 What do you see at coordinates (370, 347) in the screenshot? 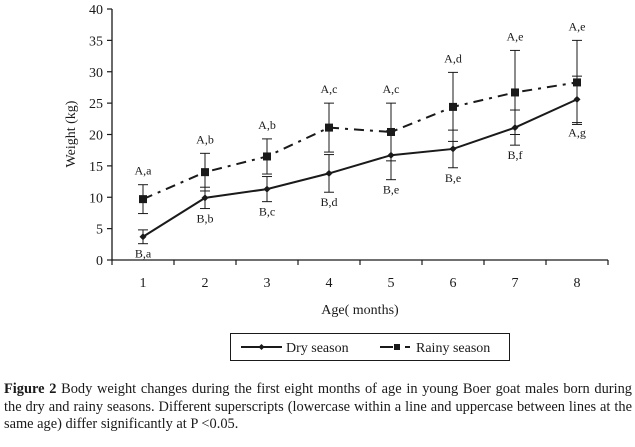
I see `legend: Dry season Rainy season` at bounding box center [370, 347].